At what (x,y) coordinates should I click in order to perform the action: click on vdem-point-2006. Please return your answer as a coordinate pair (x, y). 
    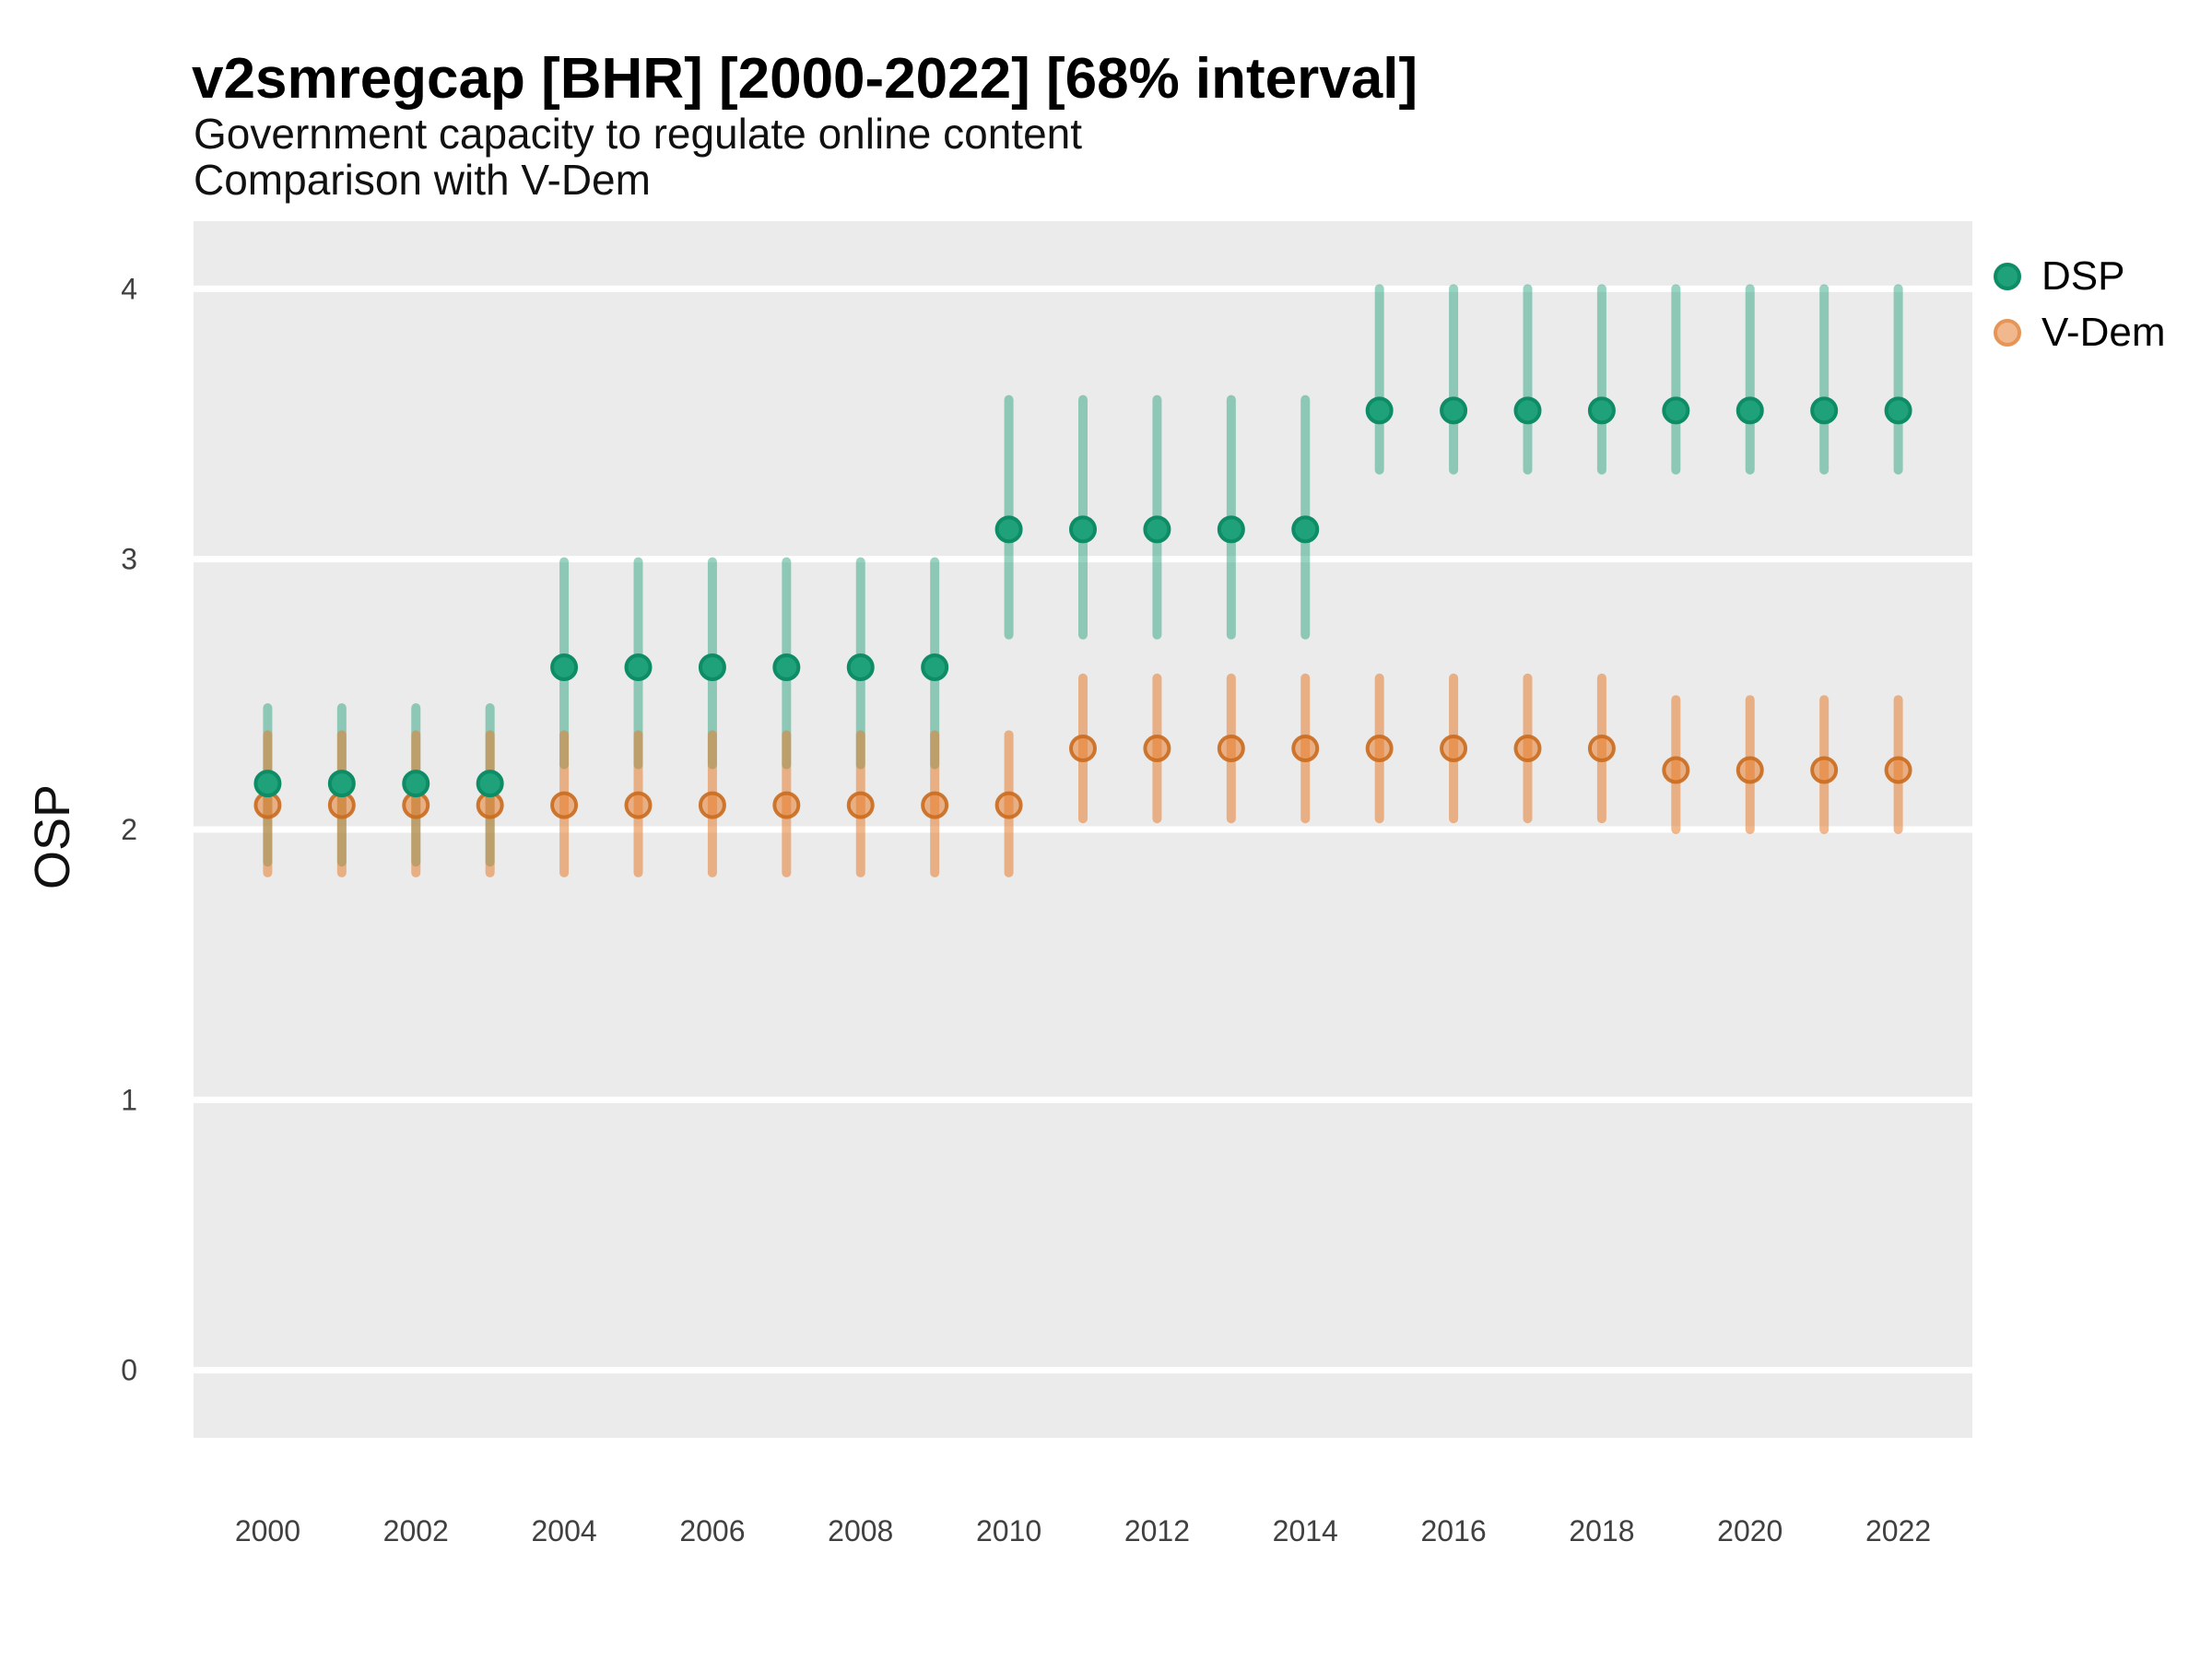
    Looking at the image, I should click on (712, 805).